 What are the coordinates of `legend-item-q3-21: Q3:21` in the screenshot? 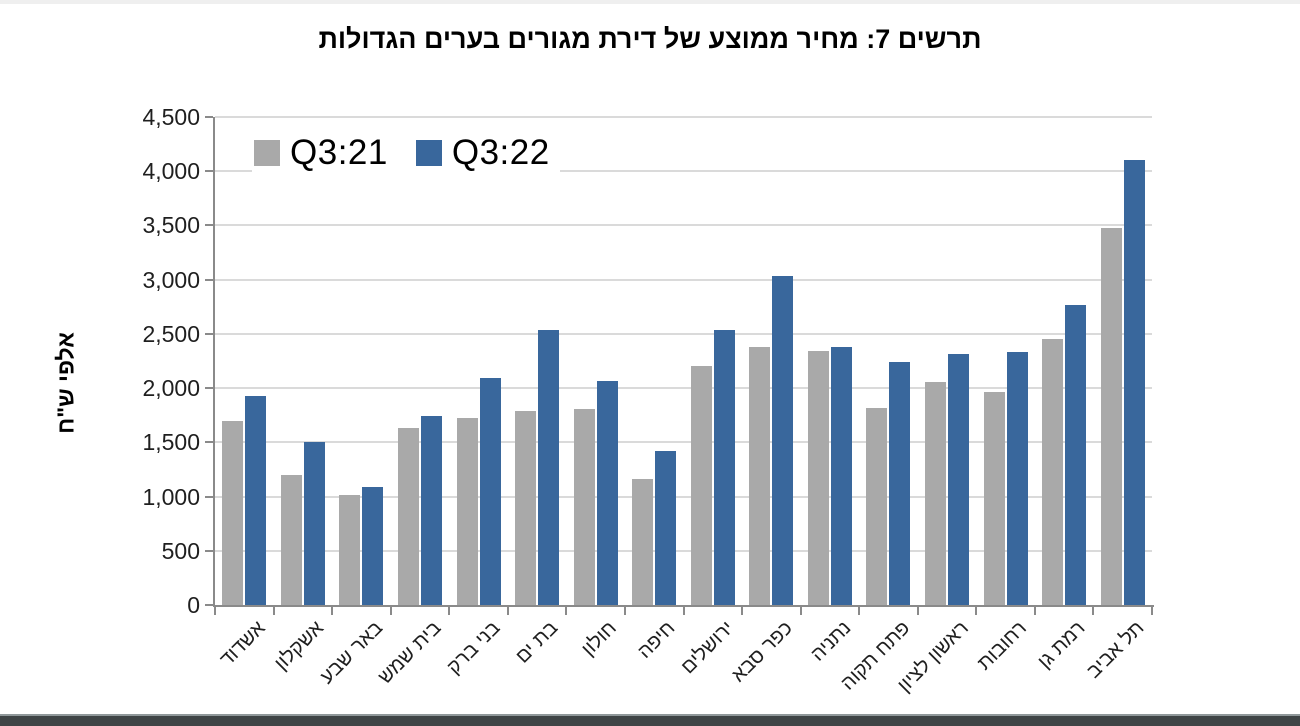 It's located at (321, 153).